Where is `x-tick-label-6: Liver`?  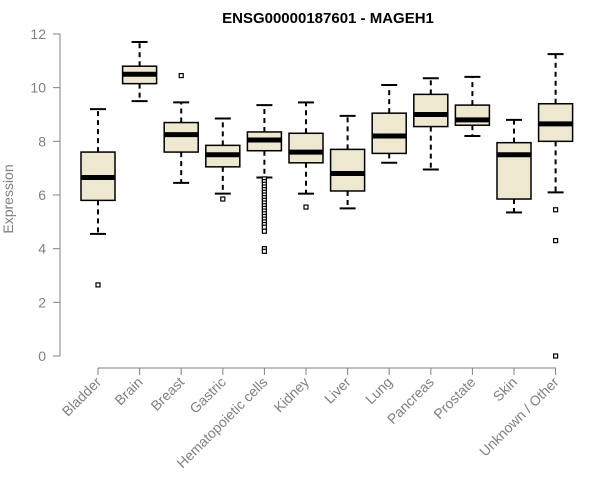 x-tick-label-6: Liver is located at coordinates (337, 390).